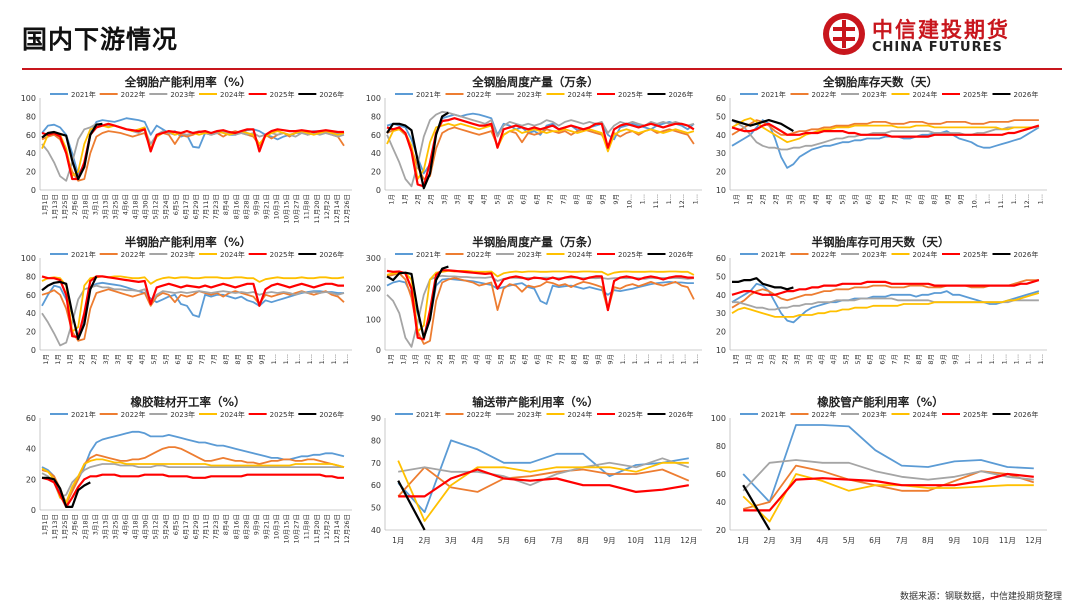 The width and height of the screenshot is (1080, 608). Describe the element at coordinates (327, 526) in the screenshot. I see `x-tick-label: 12月2日` at that location.